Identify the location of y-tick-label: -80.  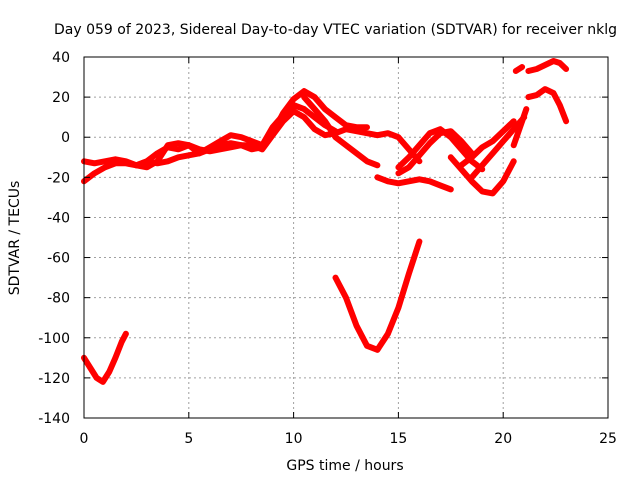
(58, 299).